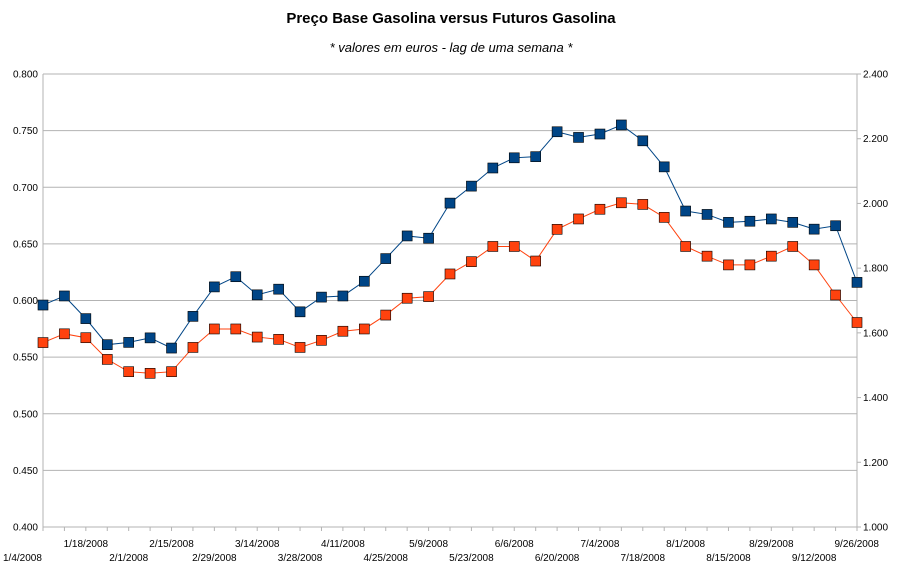 The height and width of the screenshot is (569, 903). Describe the element at coordinates (875, 463) in the screenshot. I see `right-tick-label: 1.200` at that location.